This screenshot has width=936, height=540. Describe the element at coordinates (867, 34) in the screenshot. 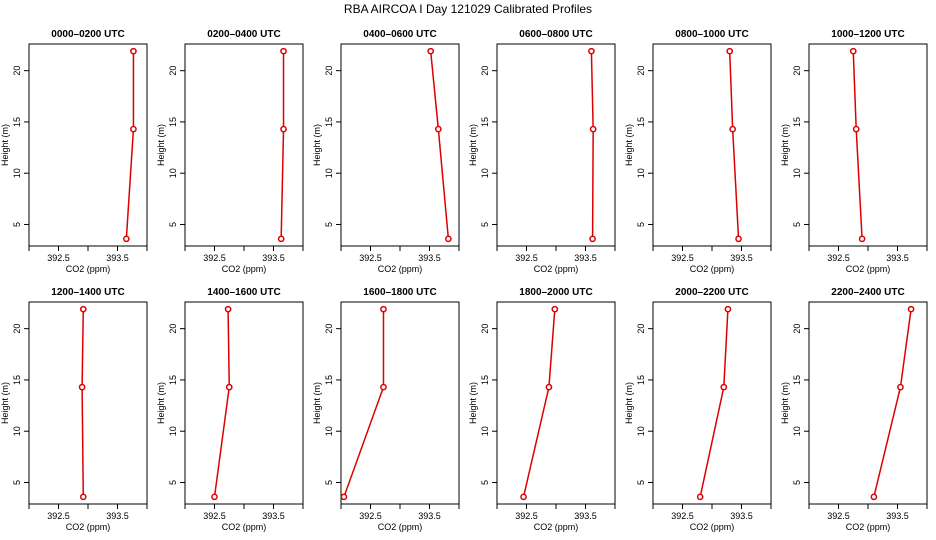

I see `panel-title: 1000–1200 UTC` at that location.